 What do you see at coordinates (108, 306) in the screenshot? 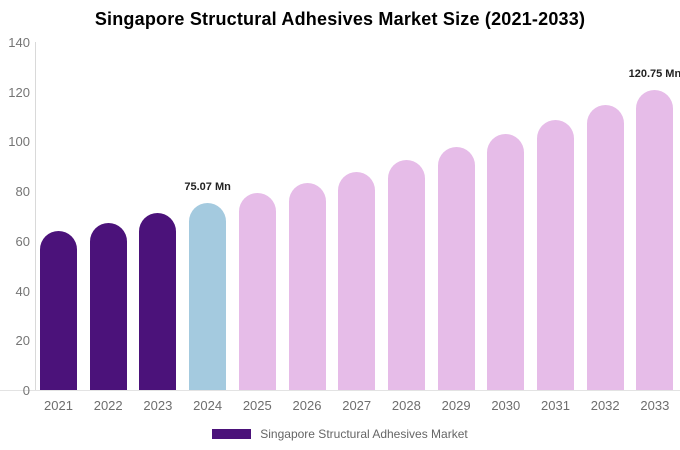
I see `bar-2022` at bounding box center [108, 306].